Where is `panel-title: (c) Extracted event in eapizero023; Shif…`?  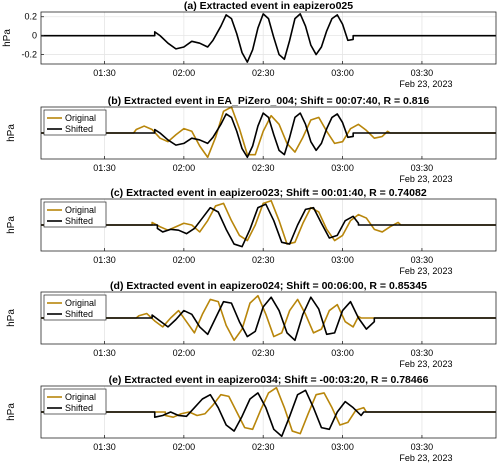 panel-title: (c) Extracted event in eapizero023; Shif… is located at coordinates (268, 193).